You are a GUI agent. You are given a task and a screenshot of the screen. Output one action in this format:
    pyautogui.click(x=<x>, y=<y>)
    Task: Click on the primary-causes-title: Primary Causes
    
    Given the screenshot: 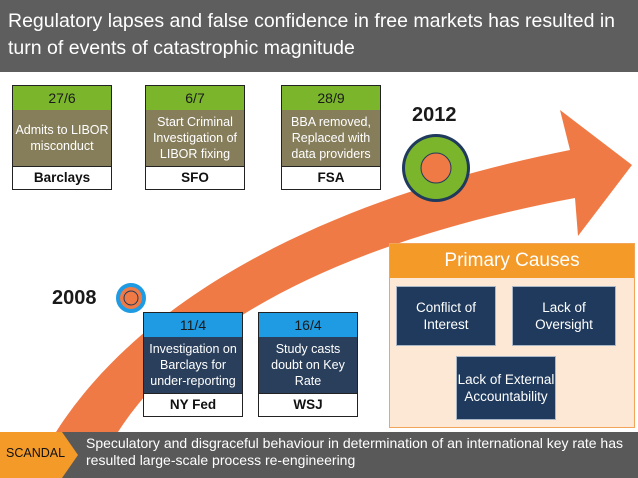 What is the action you would take?
    pyautogui.click(x=512, y=261)
    